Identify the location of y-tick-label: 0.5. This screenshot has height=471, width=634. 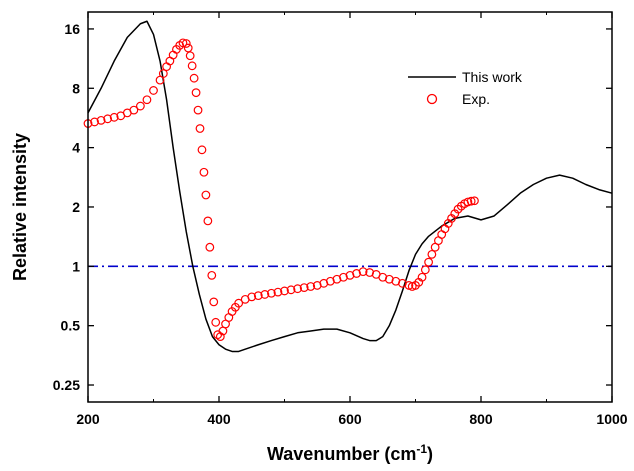
(71, 326).